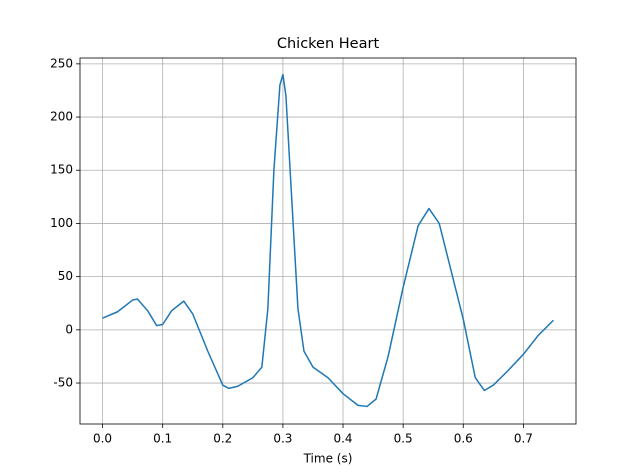  I want to click on y-tick-label: 50, so click(65, 276).